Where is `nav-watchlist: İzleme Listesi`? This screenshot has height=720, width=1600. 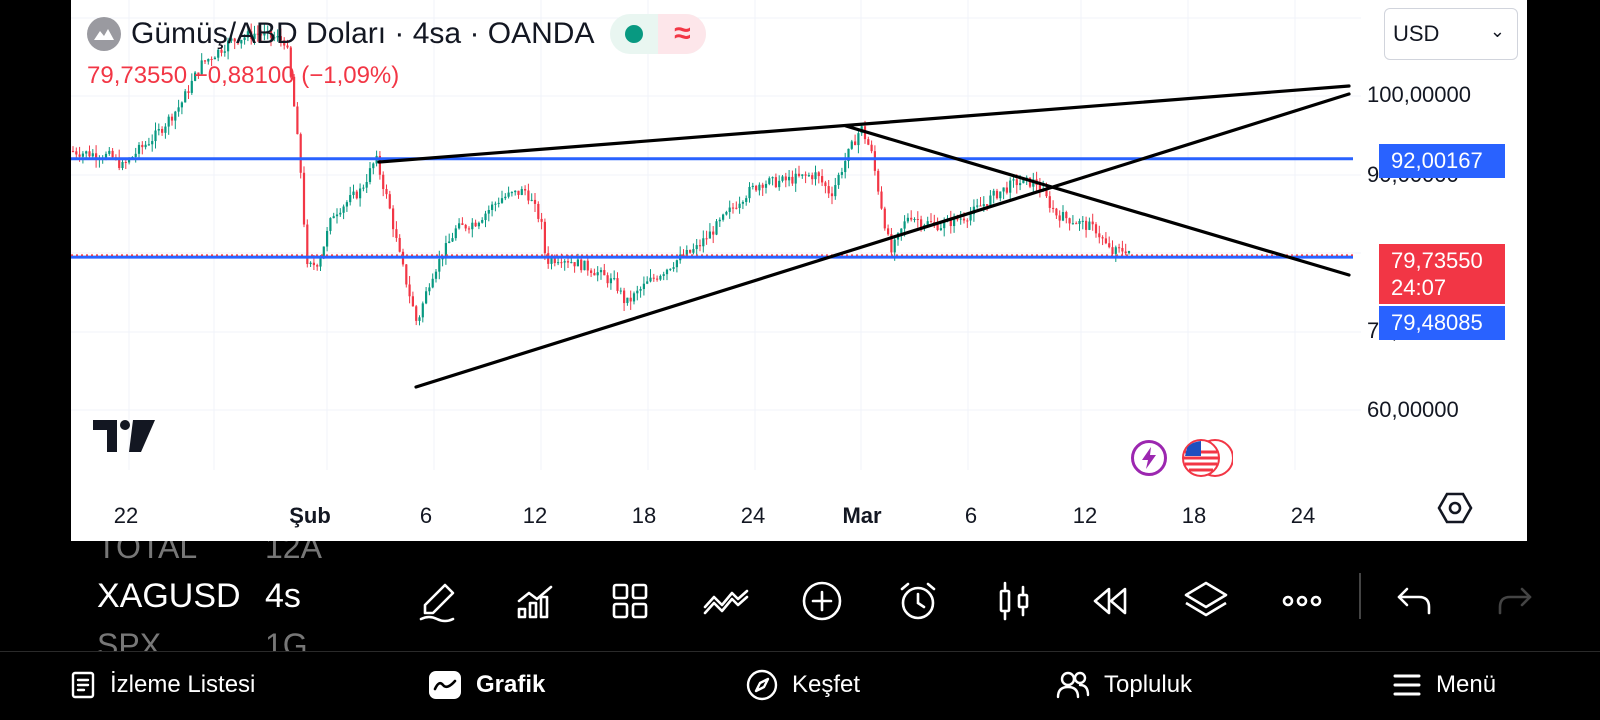 nav-watchlist: İzleme Listesi is located at coordinates (162, 685).